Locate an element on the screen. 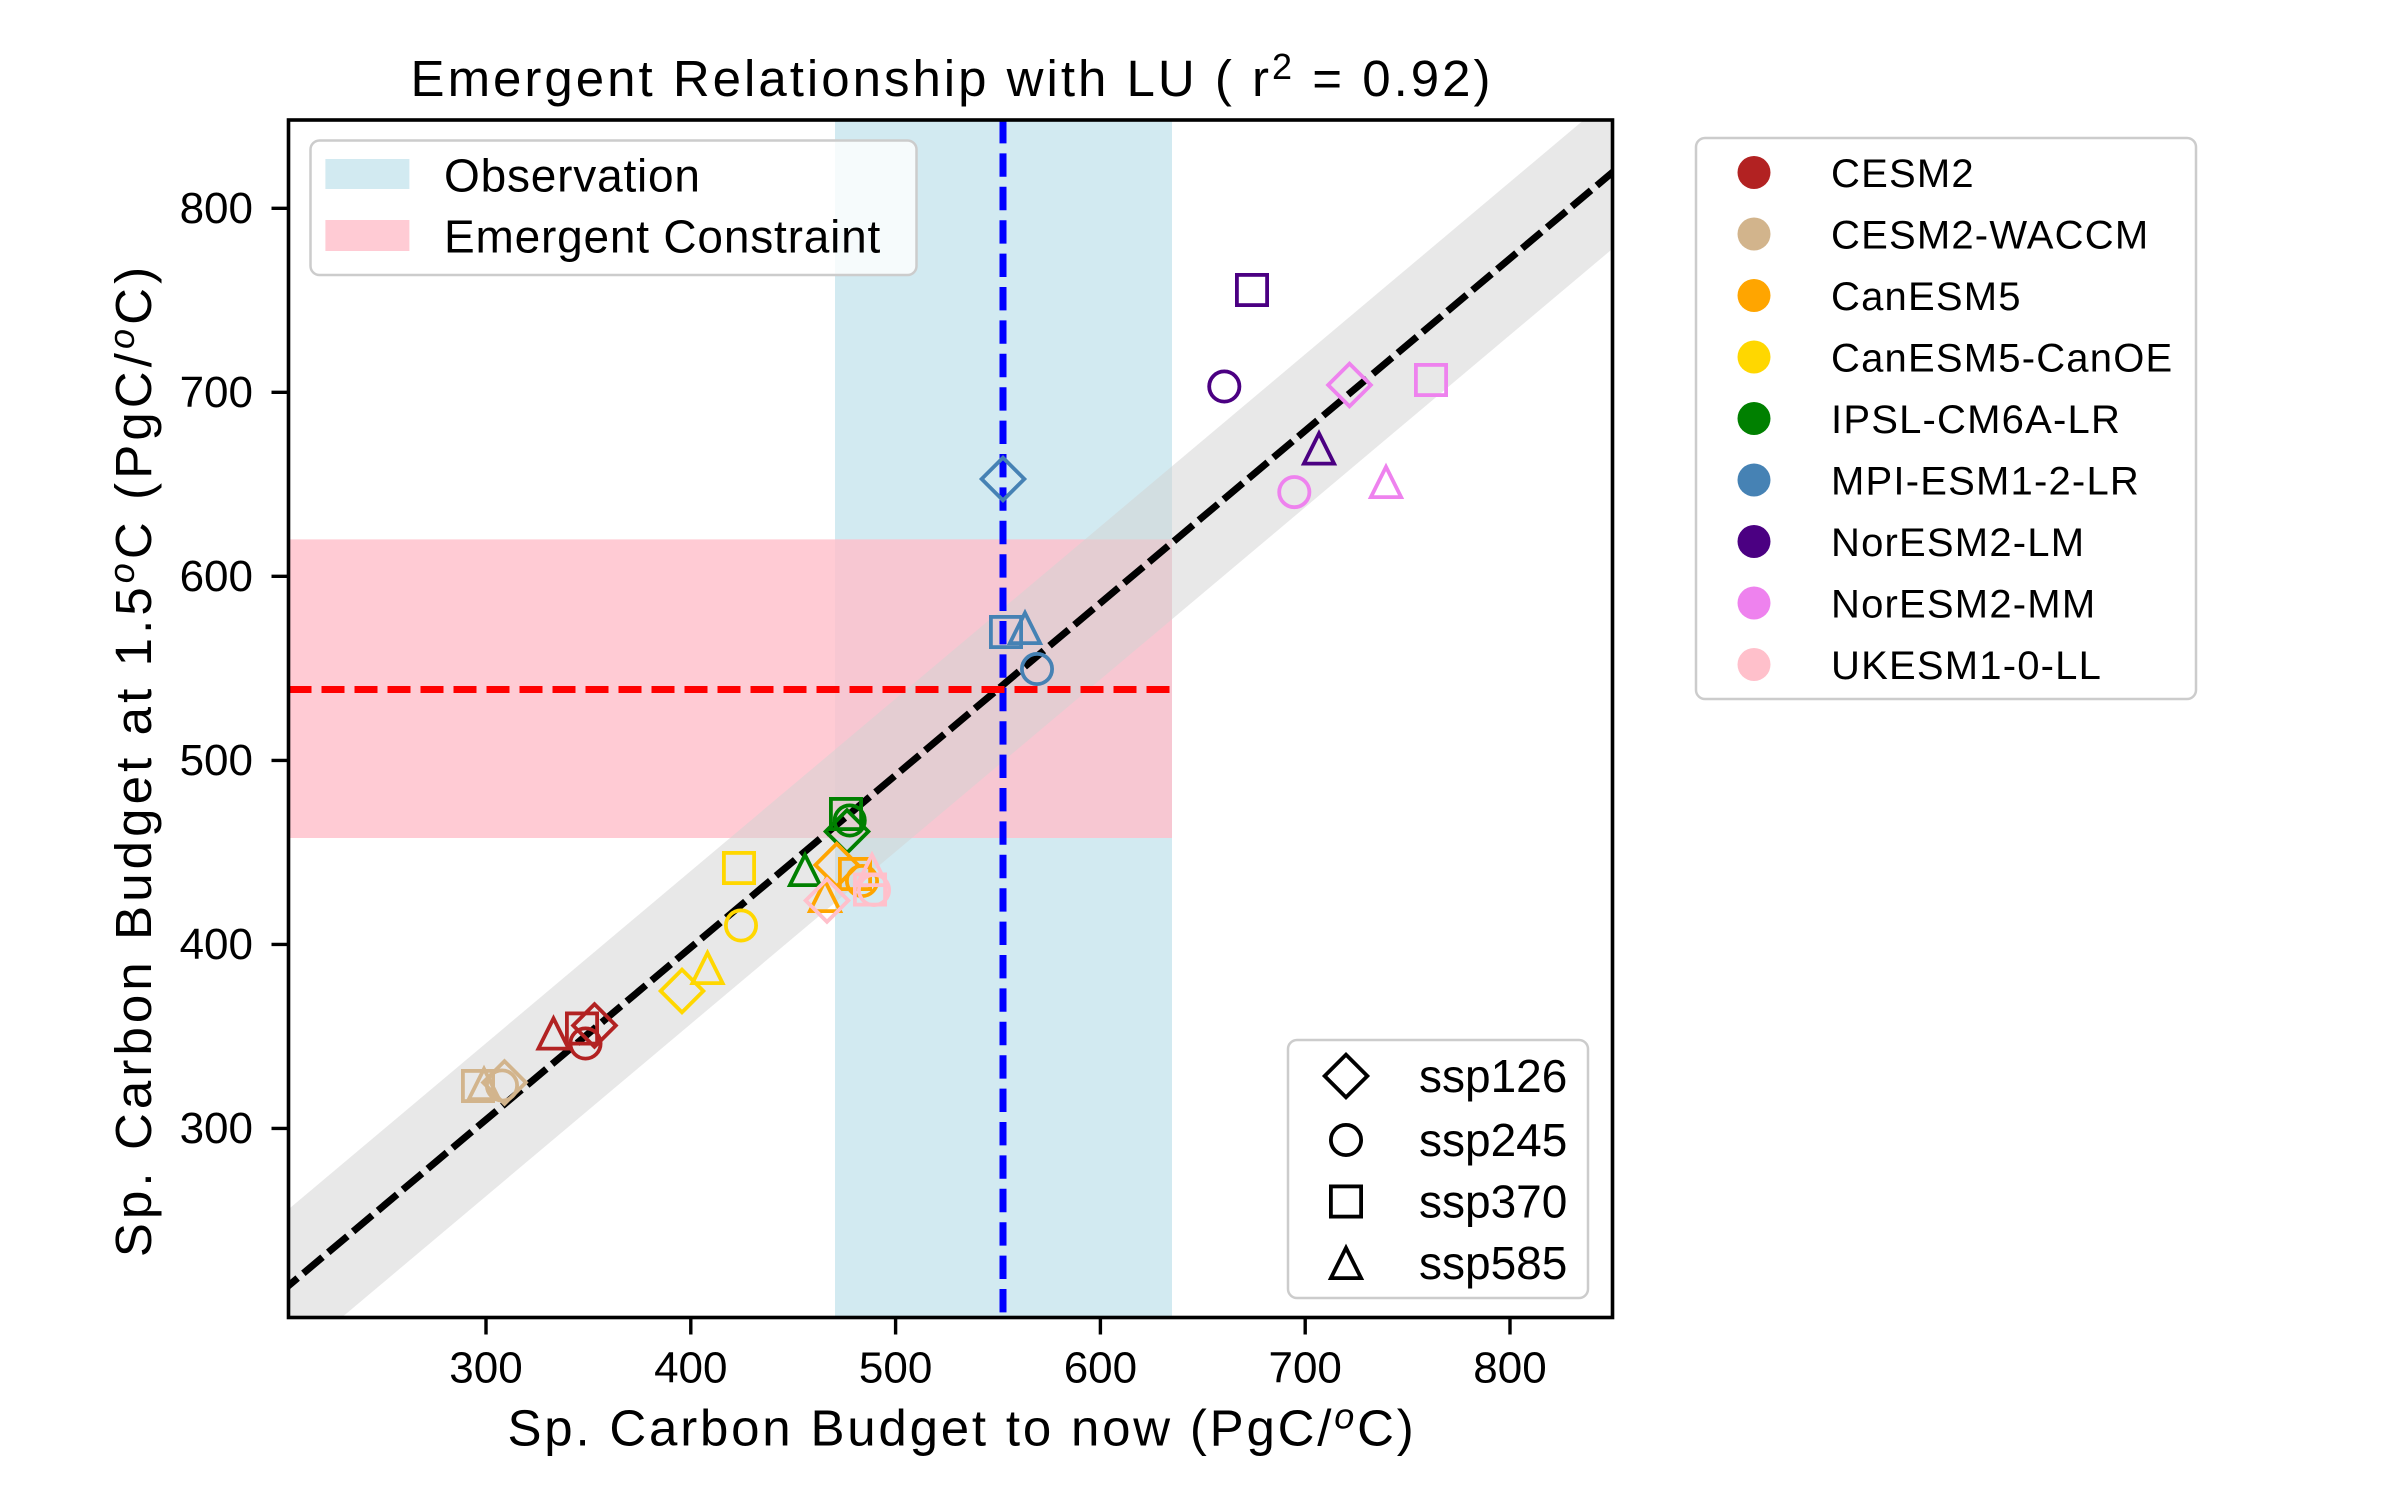 This screenshot has width=2400, height=1500. svg-text: IPSL-CM6A-LR is located at coordinates (1976, 420).